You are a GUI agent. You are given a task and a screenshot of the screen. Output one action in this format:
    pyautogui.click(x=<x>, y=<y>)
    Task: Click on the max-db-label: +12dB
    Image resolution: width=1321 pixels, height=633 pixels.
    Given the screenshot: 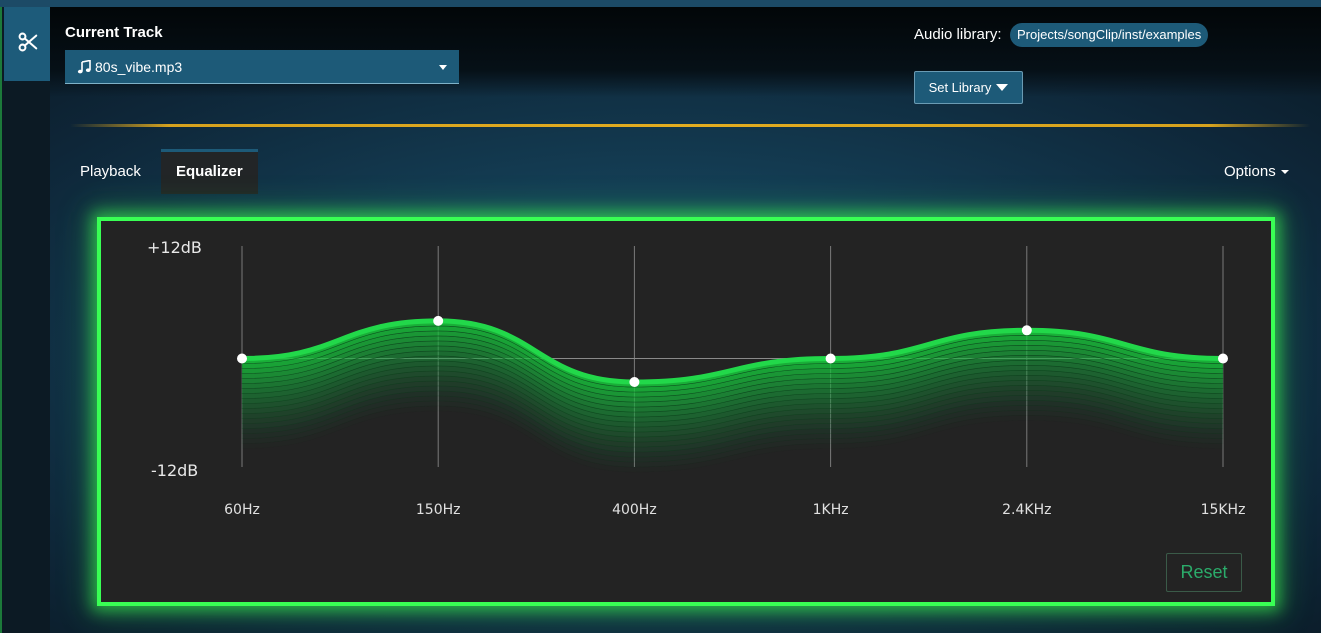 What is the action you would take?
    pyautogui.click(x=174, y=247)
    